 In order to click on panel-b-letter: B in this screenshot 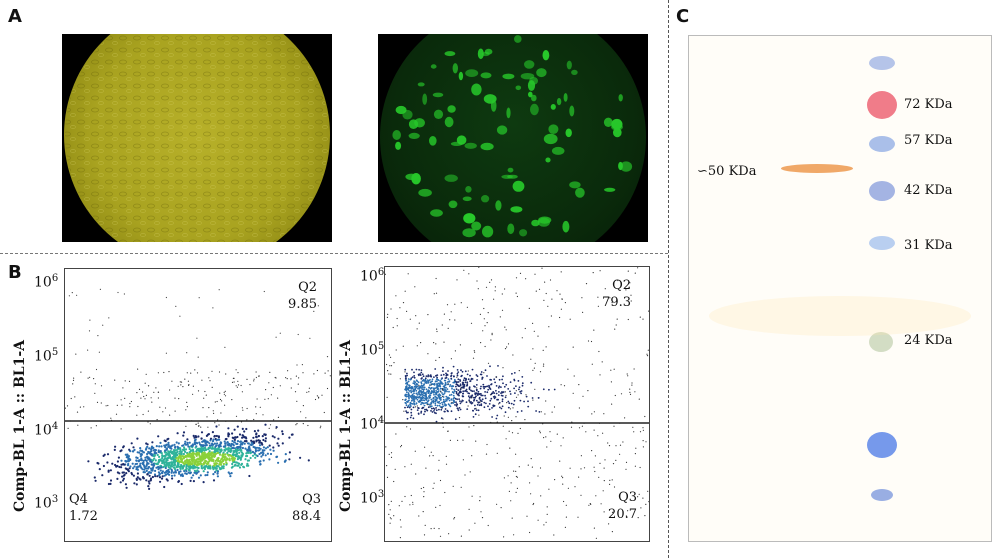, I will do `click(15, 272)`.